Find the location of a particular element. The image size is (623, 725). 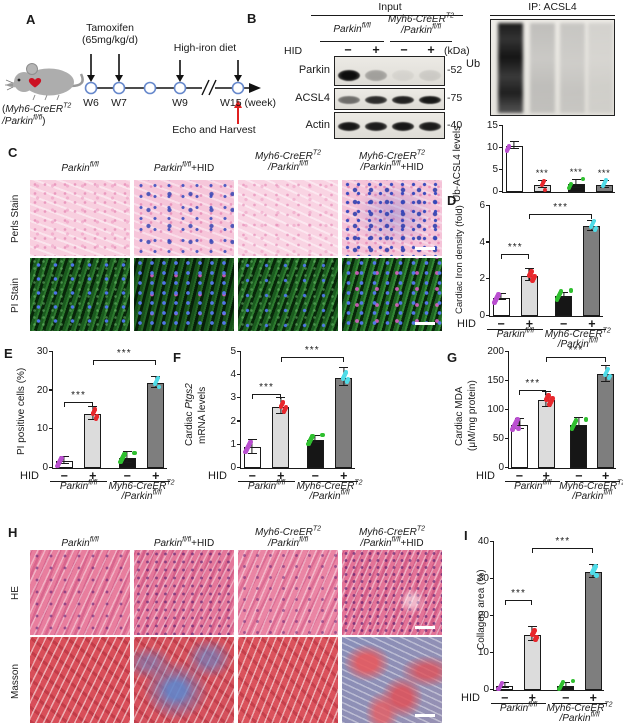

text-segment: +HID is located at coordinates (412, 167).